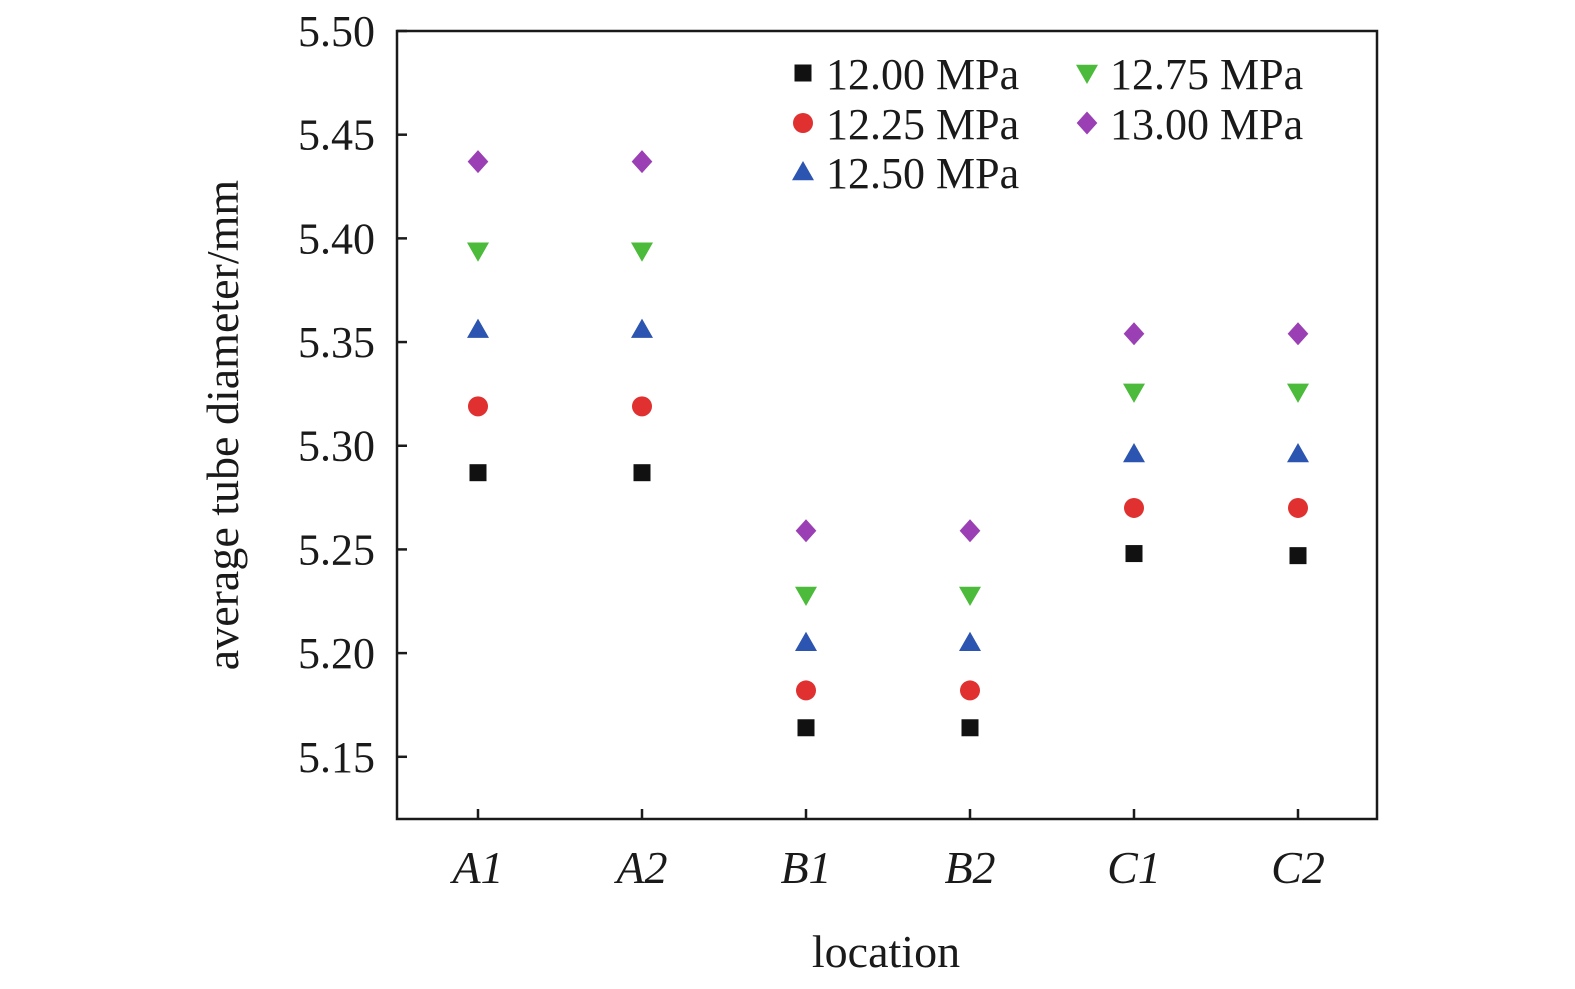 The image size is (1575, 989). What do you see at coordinates (970, 690) in the screenshot?
I see `data-point-series-1-B2` at bounding box center [970, 690].